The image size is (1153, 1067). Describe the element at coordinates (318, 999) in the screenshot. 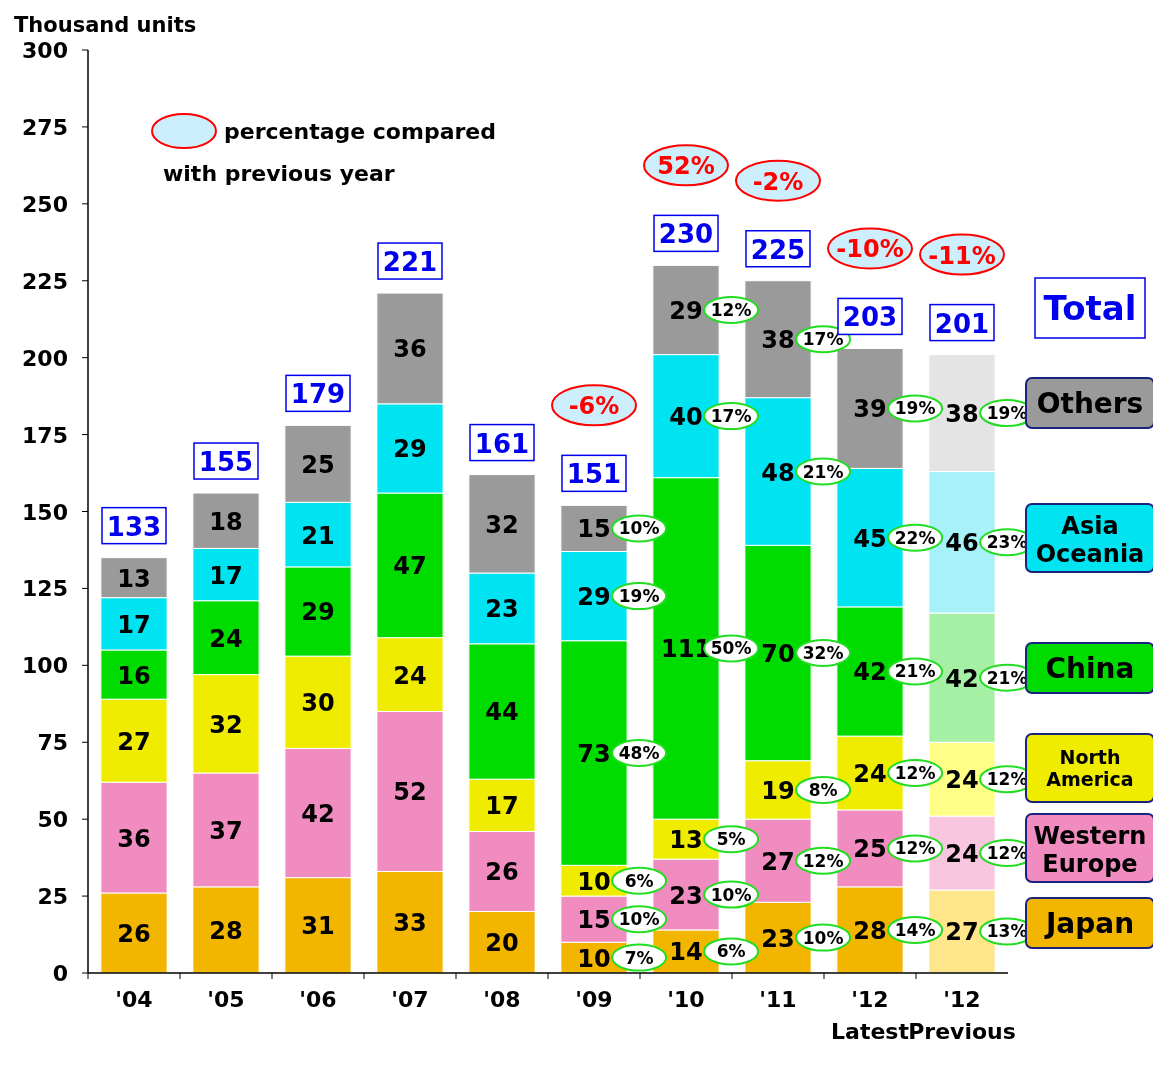

I see `x-tick-label: '06` at that location.